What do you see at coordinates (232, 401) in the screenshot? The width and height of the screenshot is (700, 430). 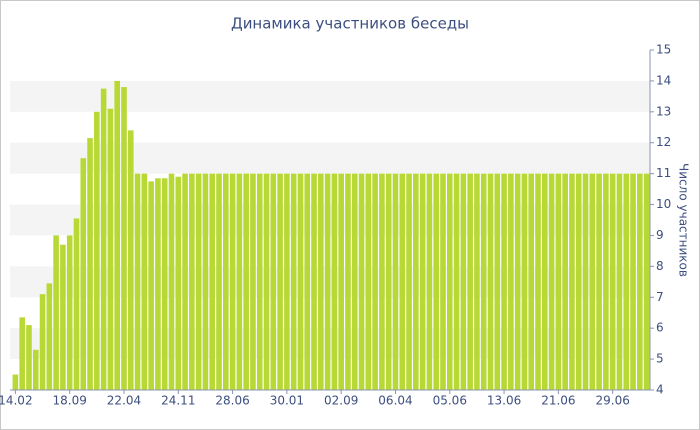 I see `x-tick-label: 28.06` at bounding box center [232, 401].